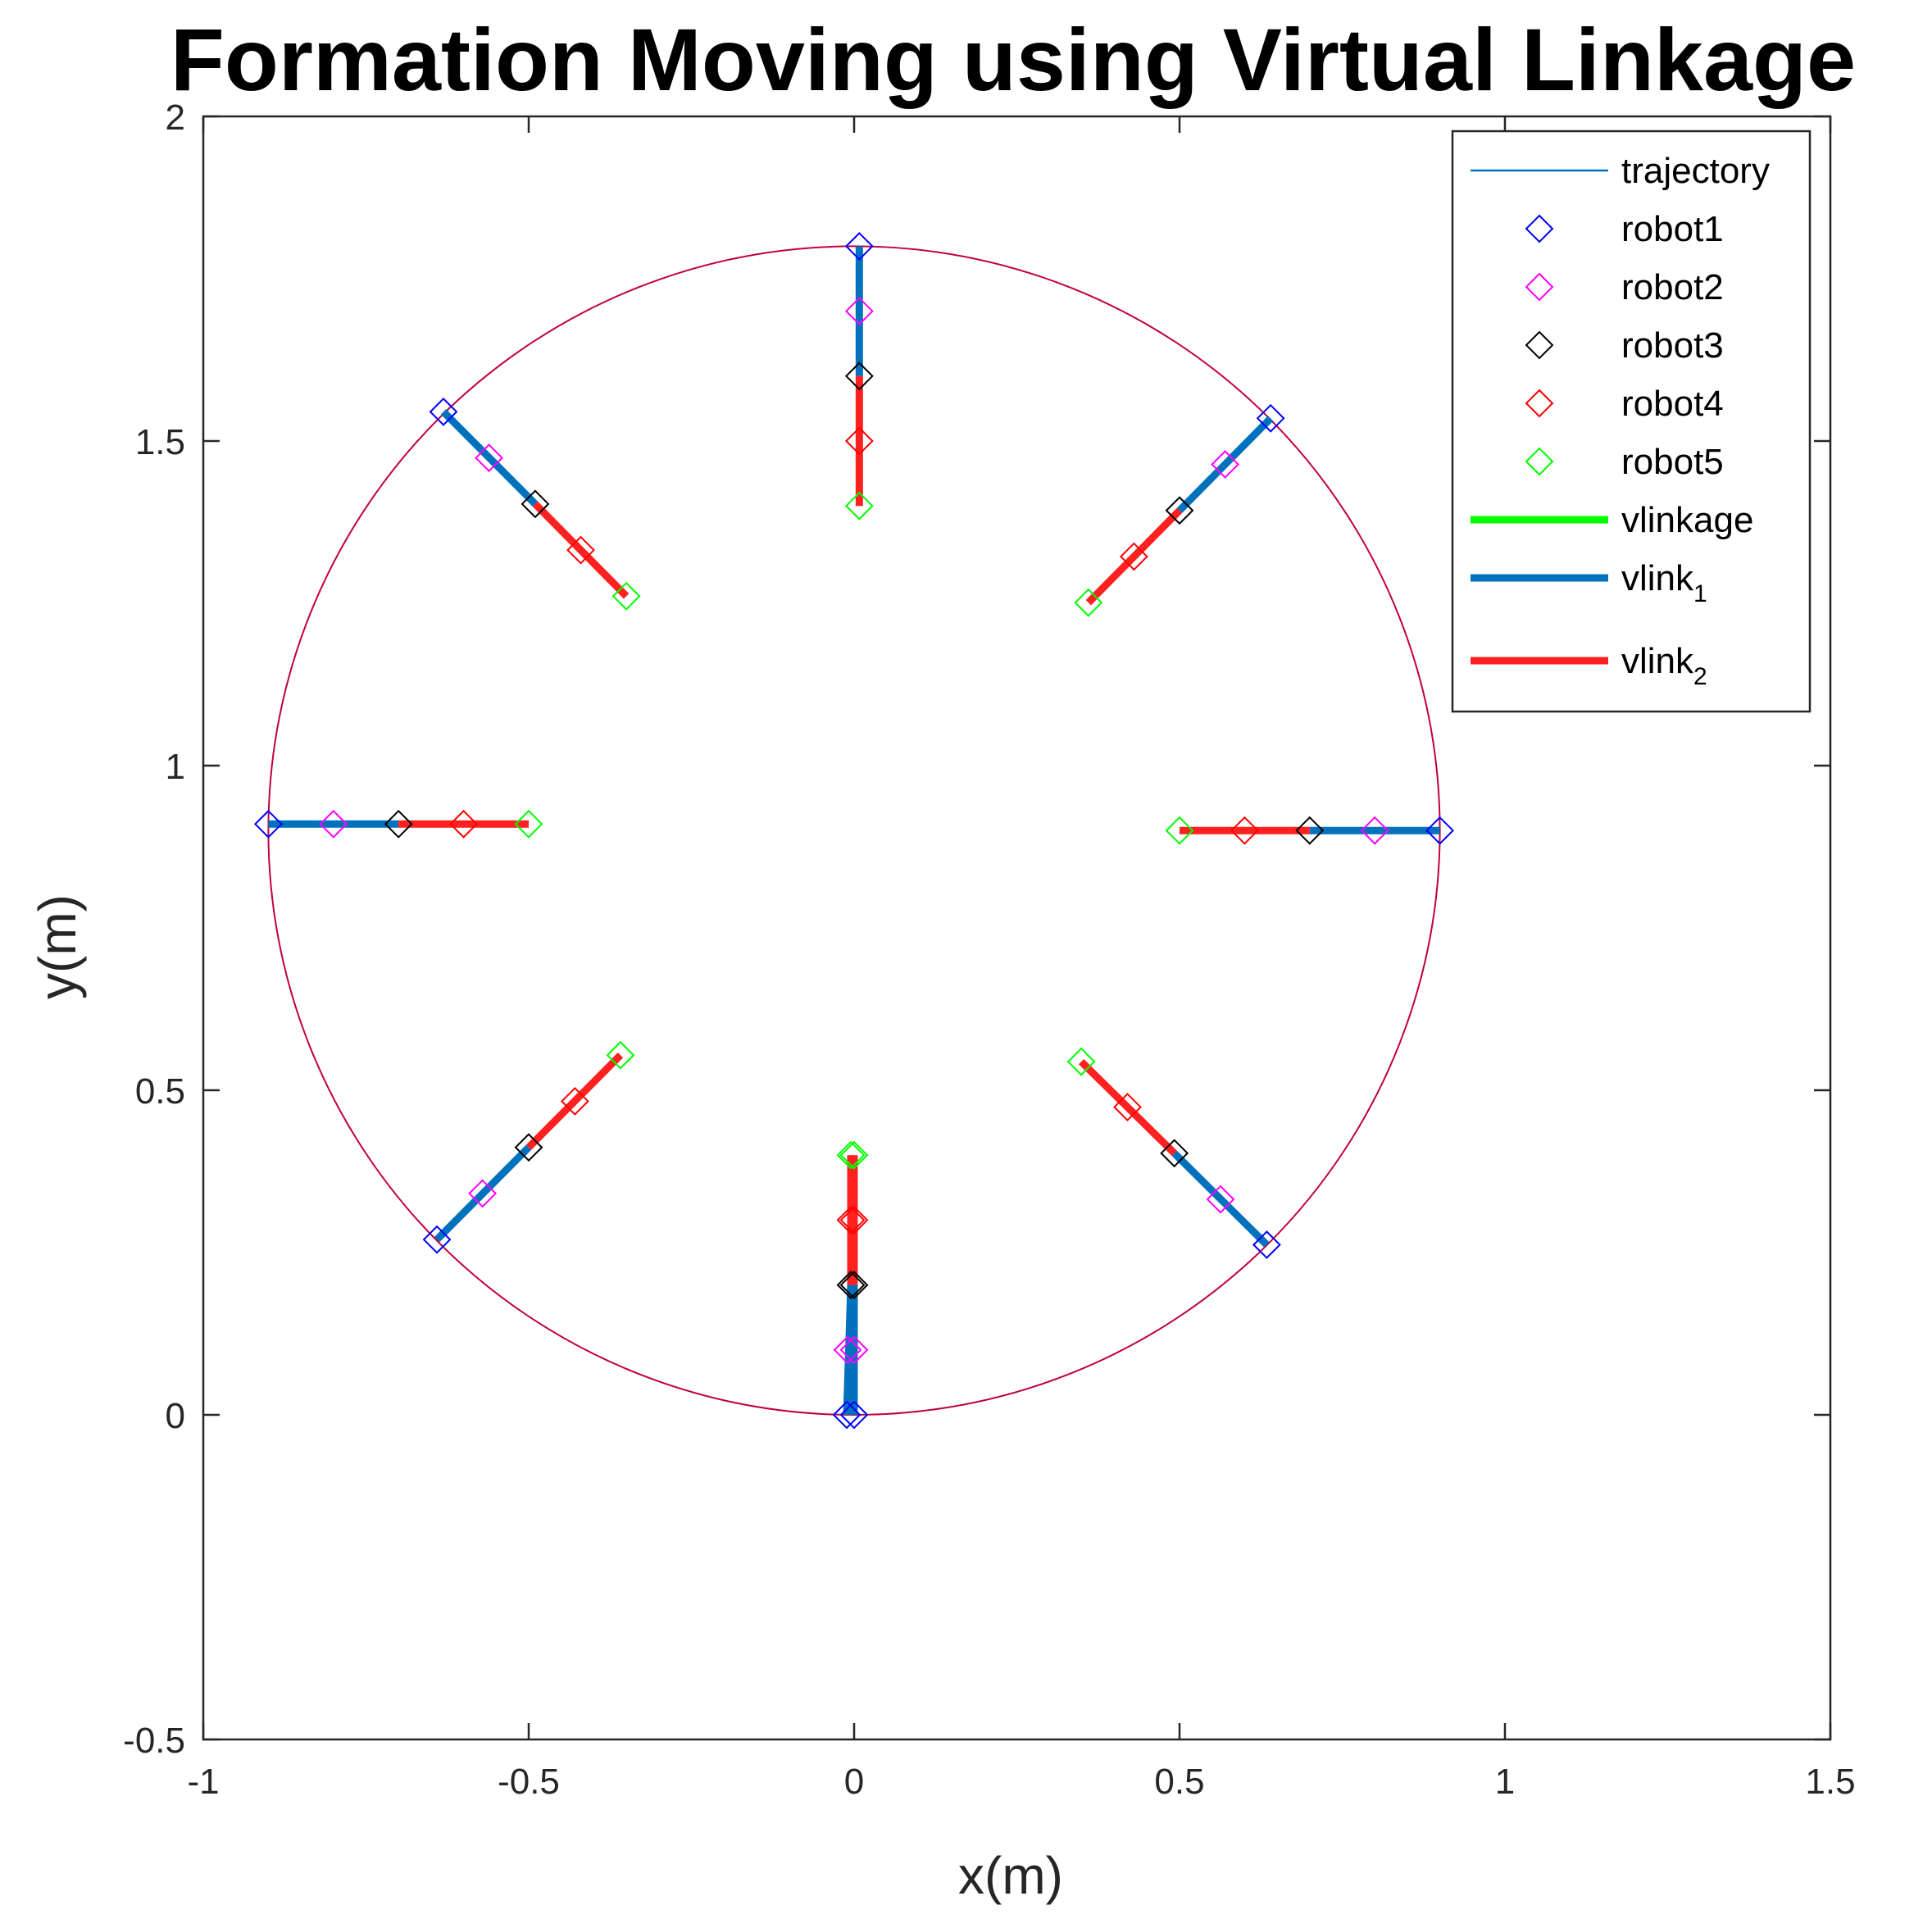 This screenshot has width=1932, height=1928. What do you see at coordinates (160, 1092) in the screenshot?
I see `y-tick-label: 0.5` at bounding box center [160, 1092].